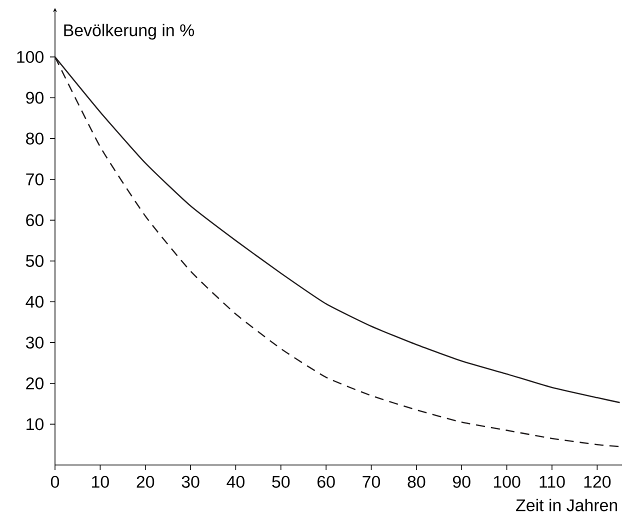  I want to click on x-tick-label: 10, so click(100, 482).